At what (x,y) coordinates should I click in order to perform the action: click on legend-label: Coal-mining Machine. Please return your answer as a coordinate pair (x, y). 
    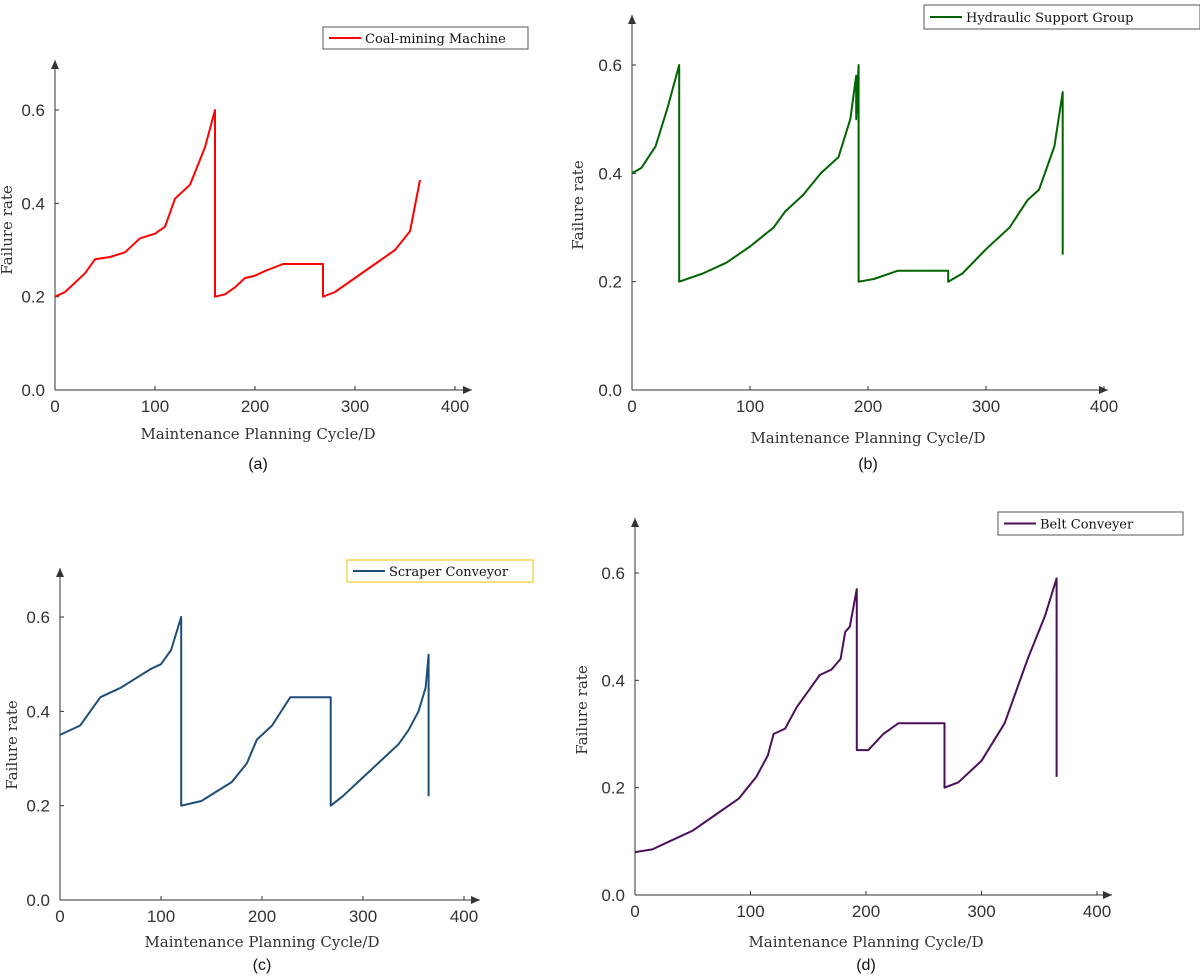
    Looking at the image, I should click on (435, 39).